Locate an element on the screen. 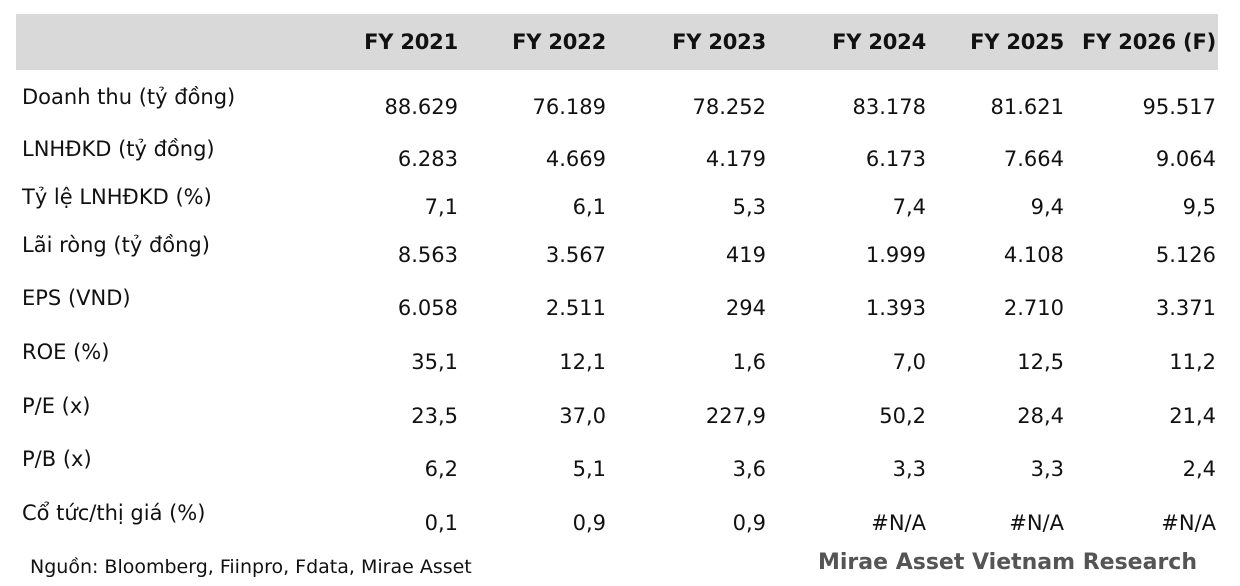 Image resolution: width=1240 pixels, height=586 pixels. table-cell: 4.179 is located at coordinates (735, 159).